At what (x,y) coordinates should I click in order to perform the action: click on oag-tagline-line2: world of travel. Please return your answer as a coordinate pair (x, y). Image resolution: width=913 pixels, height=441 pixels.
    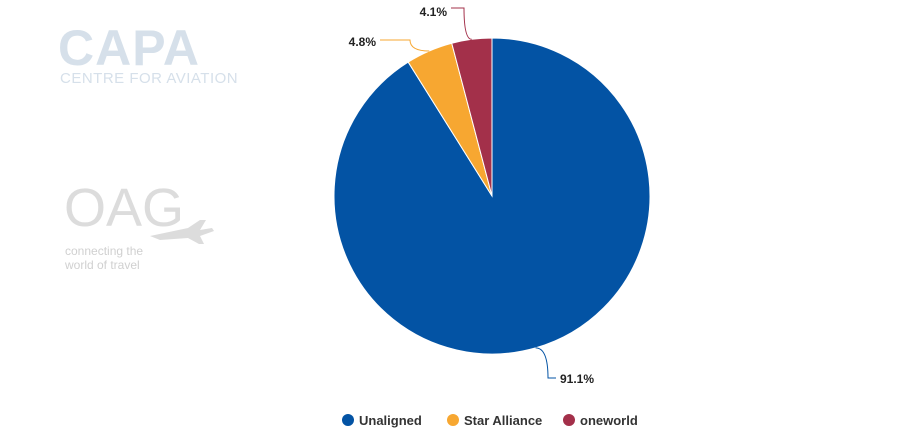
    Looking at the image, I should click on (102, 265).